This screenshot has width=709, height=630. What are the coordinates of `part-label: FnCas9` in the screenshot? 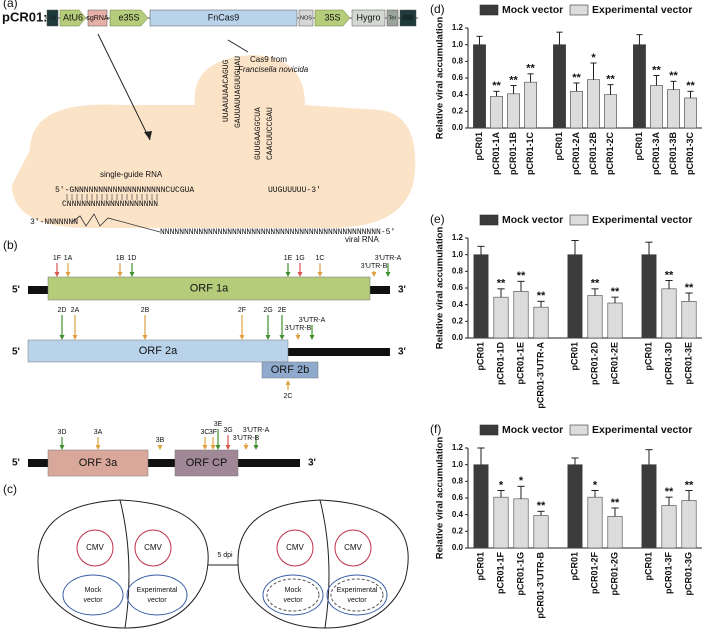 It's located at (224, 17).